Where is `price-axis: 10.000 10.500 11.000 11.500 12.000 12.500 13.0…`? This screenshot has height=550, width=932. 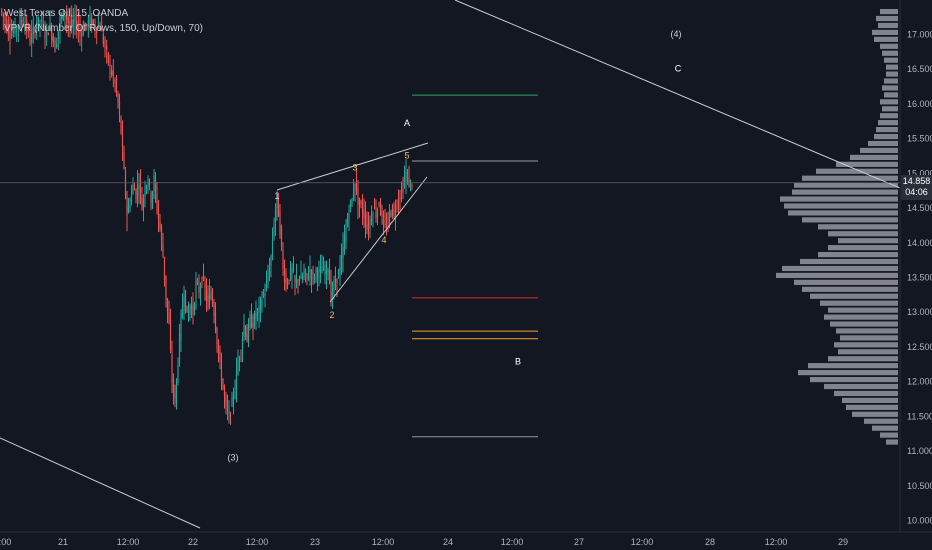
price-axis: 10.000 10.500 11.000 11.500 12.000 12.500 13.0… is located at coordinates (919, 278).